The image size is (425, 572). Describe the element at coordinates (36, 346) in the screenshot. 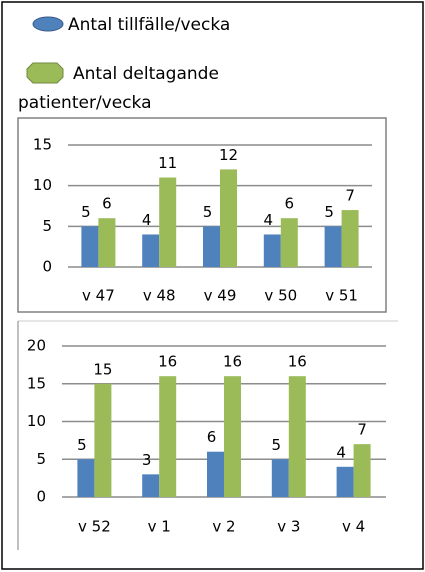

I see `y-tick-label: 20` at that location.